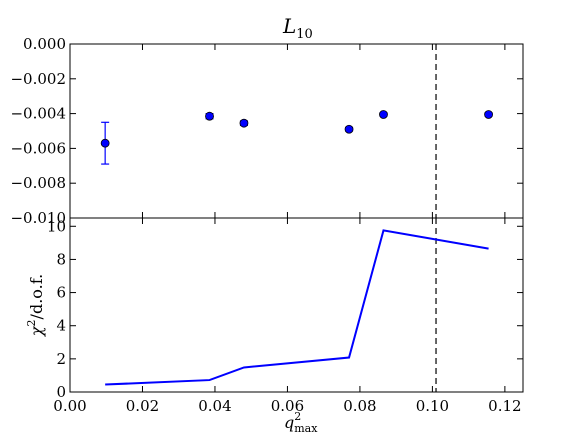  I want to click on top-y-tick-label: −0.004, so click(38, 114).